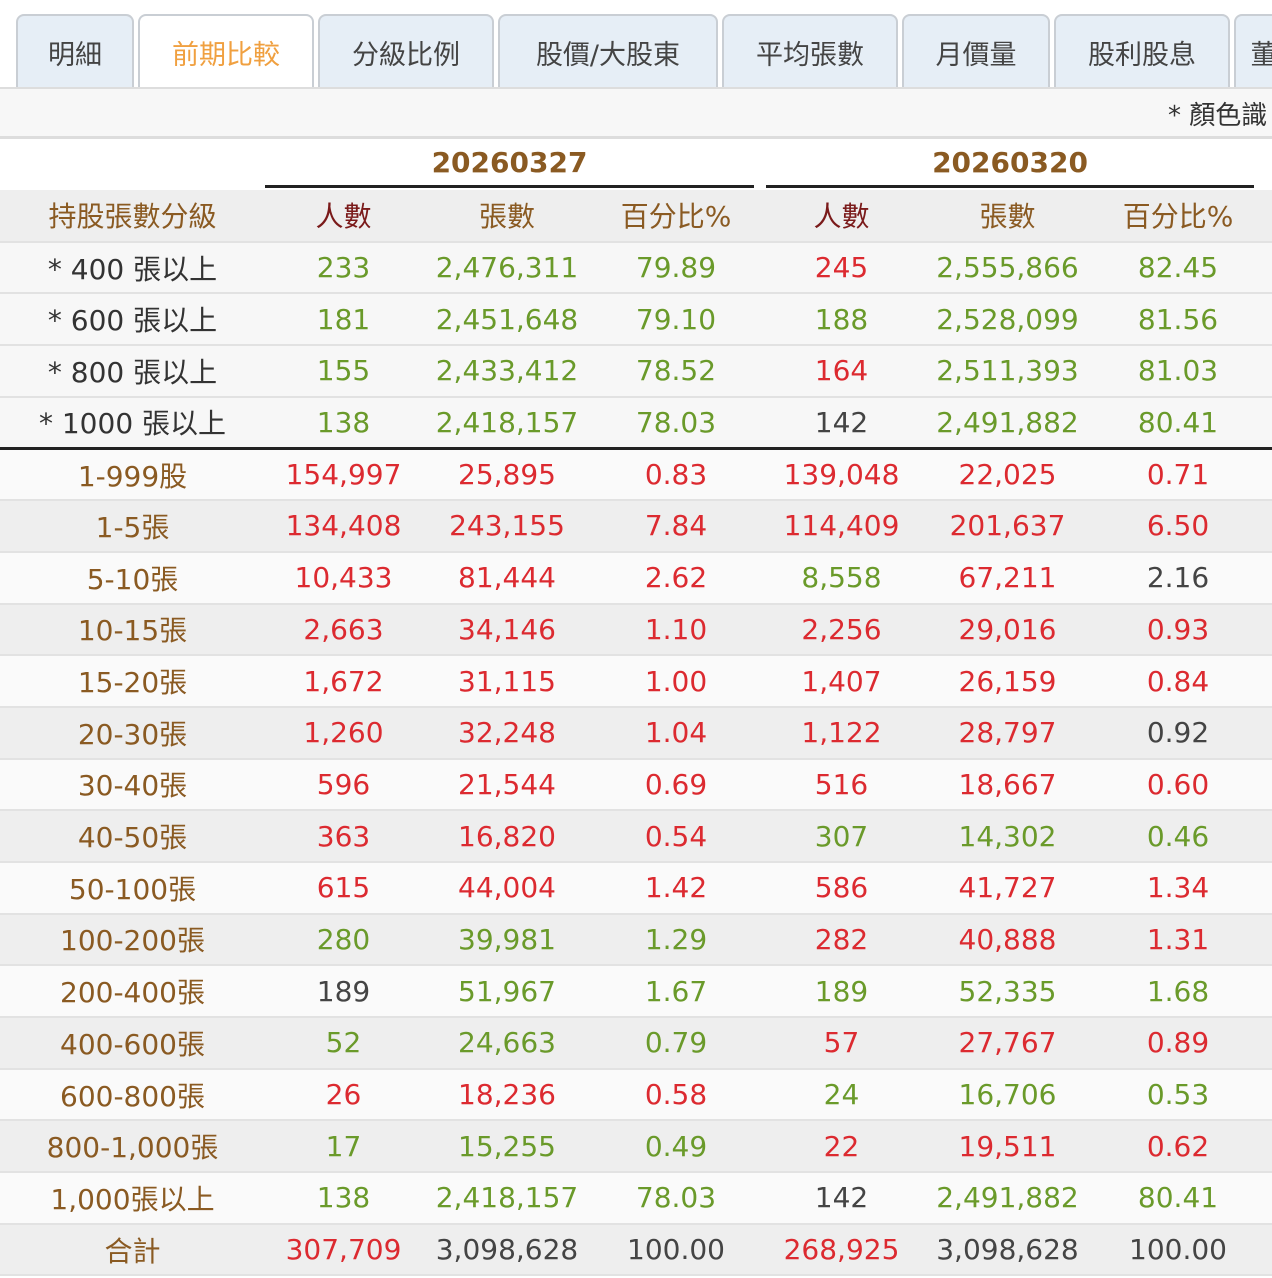 The width and height of the screenshot is (1272, 1278). Describe the element at coordinates (810, 51) in the screenshot. I see `tab-4: 平均張數` at that location.